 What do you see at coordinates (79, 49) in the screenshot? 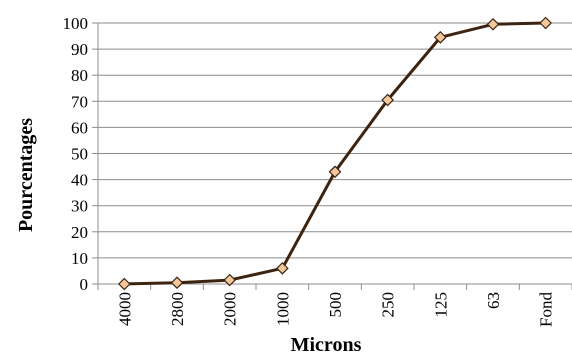
I see `y-tick-label: 90` at bounding box center [79, 49].